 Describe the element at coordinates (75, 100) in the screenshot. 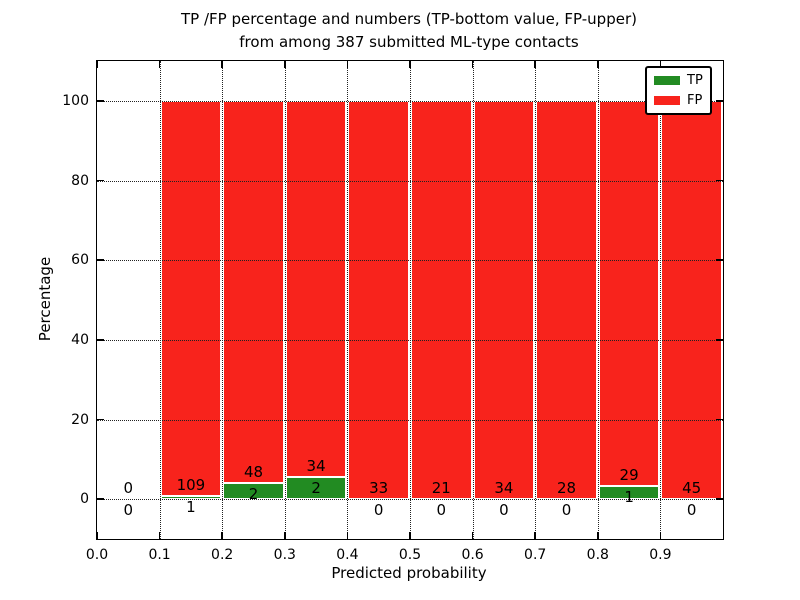

I see `y-tick-label: 100` at that location.